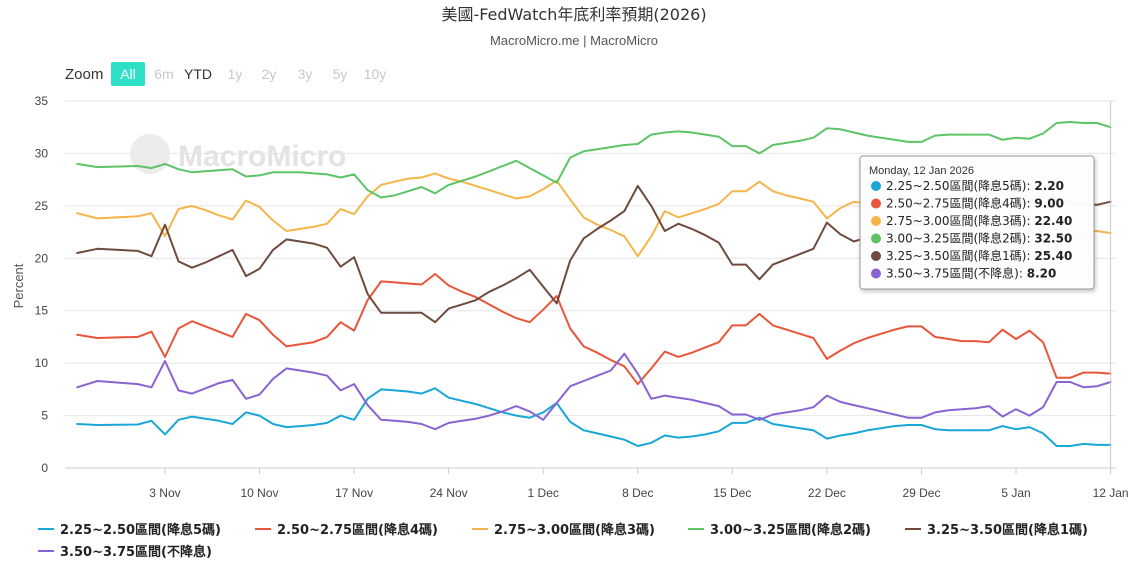 This screenshot has height=576, width=1148. What do you see at coordinates (305, 74) in the screenshot?
I see `zoom-button-3y: 3y` at bounding box center [305, 74].